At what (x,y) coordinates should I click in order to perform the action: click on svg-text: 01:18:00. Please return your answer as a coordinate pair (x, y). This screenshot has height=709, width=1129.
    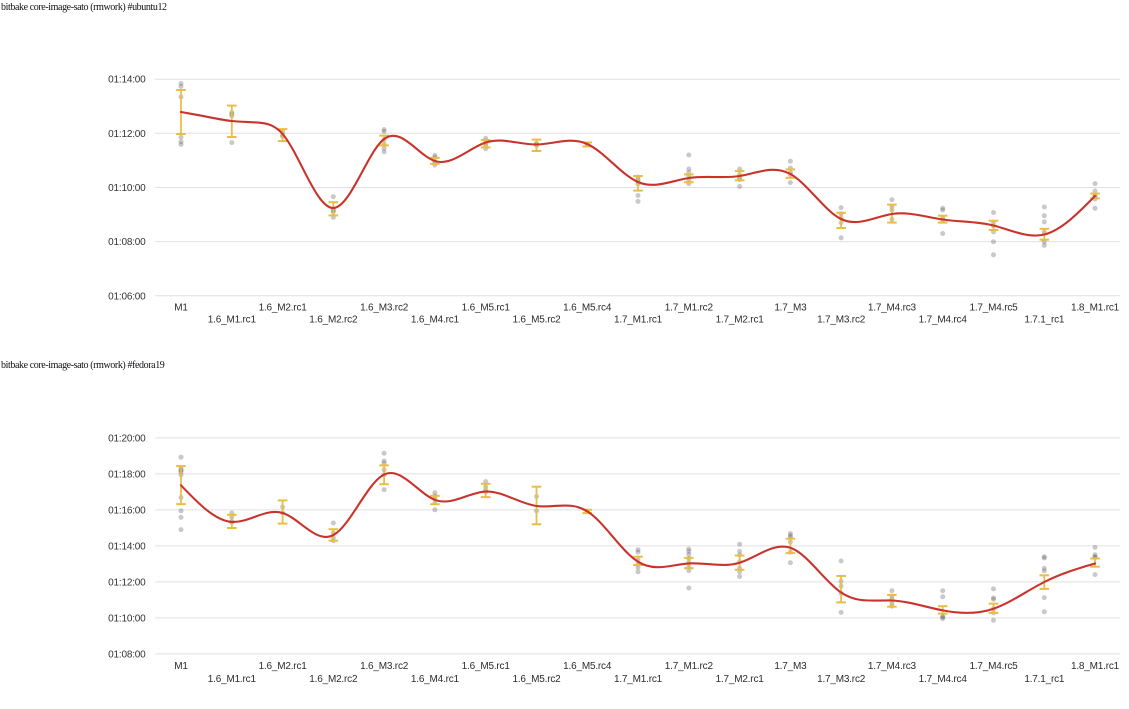
    Looking at the image, I should click on (127, 474).